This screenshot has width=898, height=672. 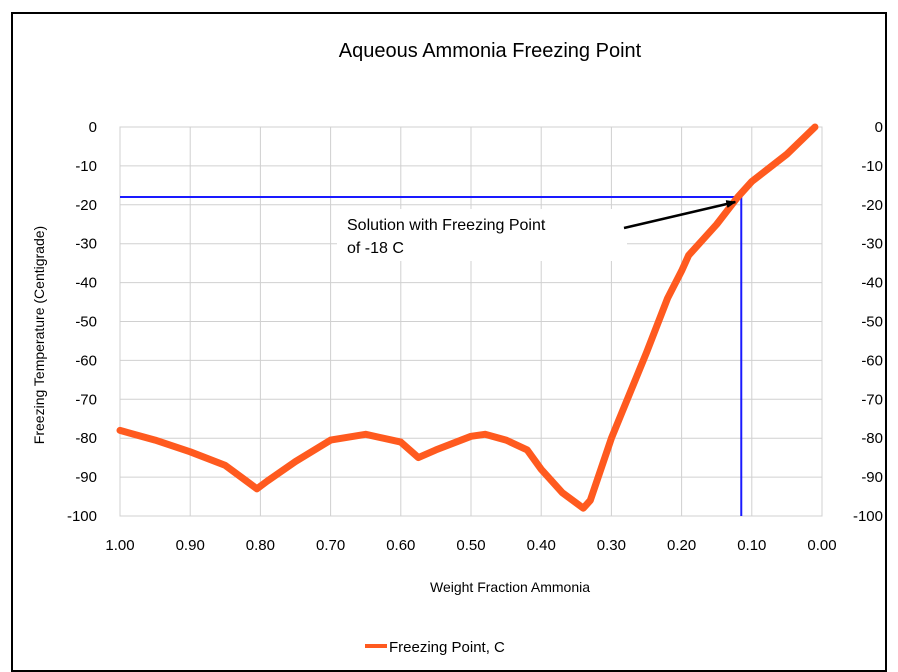 I want to click on y-tick-label-right: 0, so click(x=879, y=127).